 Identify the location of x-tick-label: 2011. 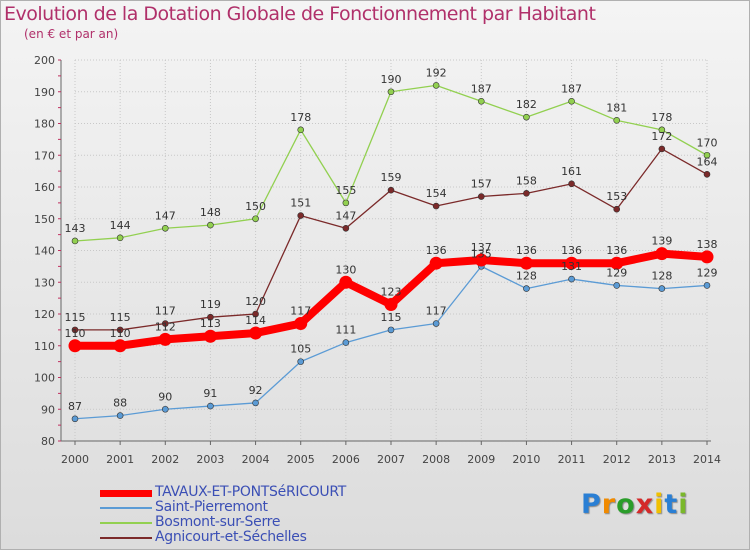
(572, 459).